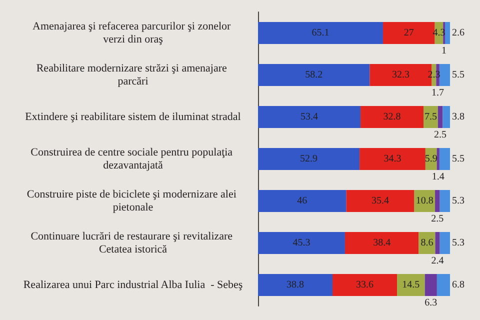 This screenshot has height=320, width=480. Describe the element at coordinates (401, 75) in the screenshot. I see `data-label: 32.3` at that location.